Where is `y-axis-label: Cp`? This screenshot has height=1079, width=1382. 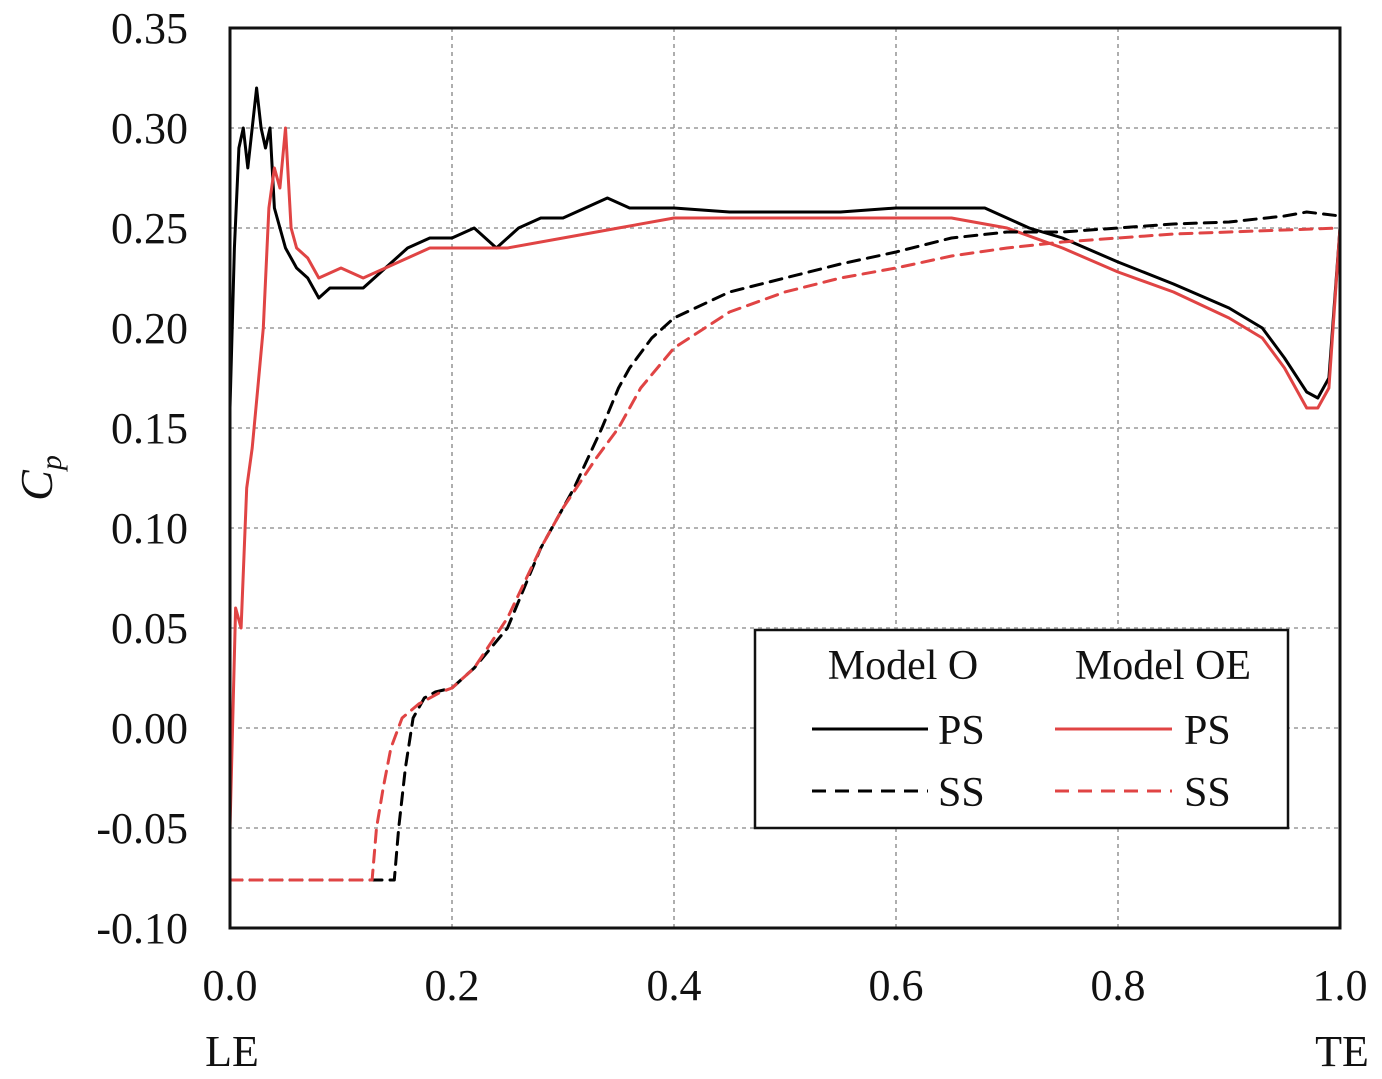
y-axis-label: Cp is located at coordinates (39, 478).